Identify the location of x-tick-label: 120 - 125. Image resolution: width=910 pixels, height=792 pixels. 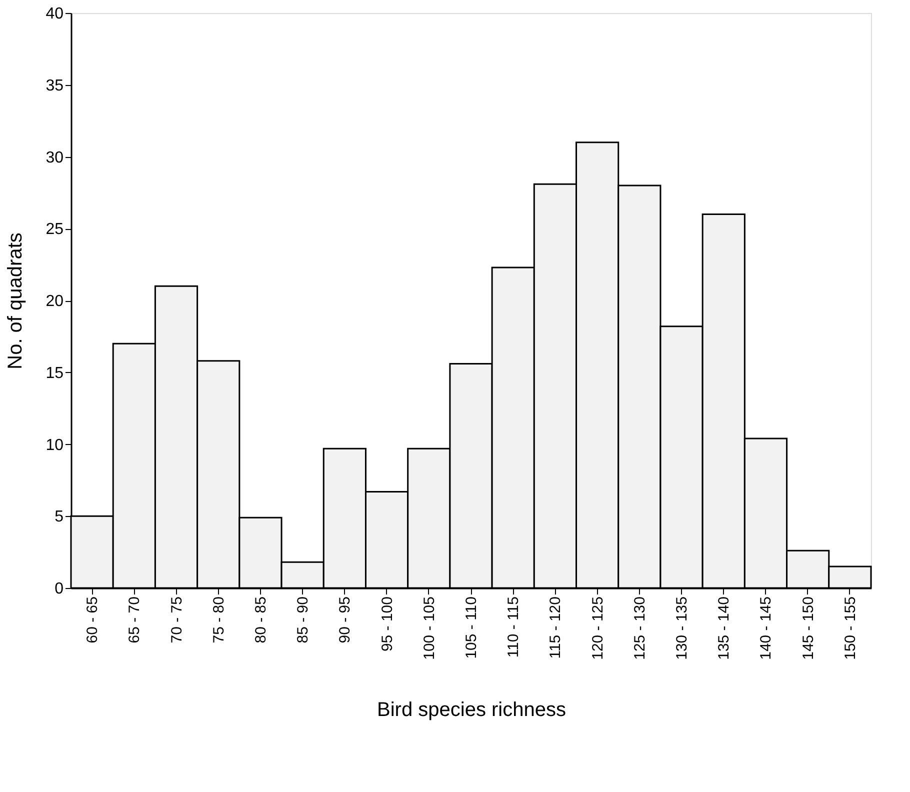
(597, 628).